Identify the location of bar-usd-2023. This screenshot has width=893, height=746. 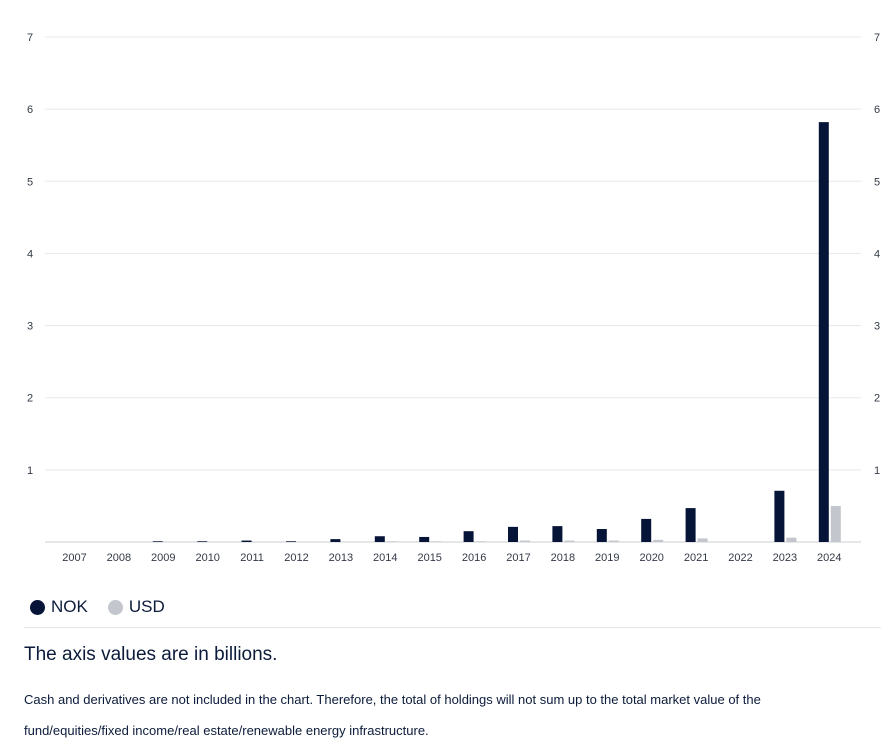
(791, 539).